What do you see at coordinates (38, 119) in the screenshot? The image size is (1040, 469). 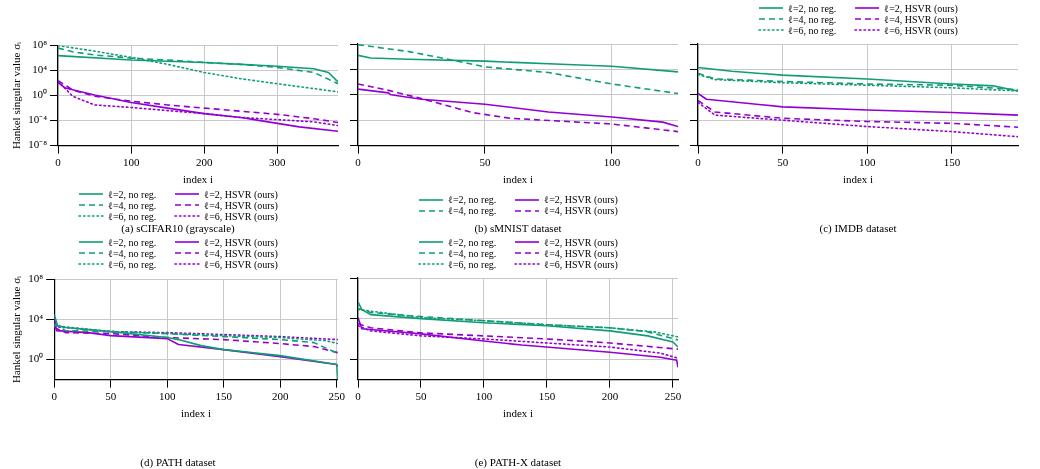 I see `y-tick-label: 10⁻⁴` at bounding box center [38, 119].